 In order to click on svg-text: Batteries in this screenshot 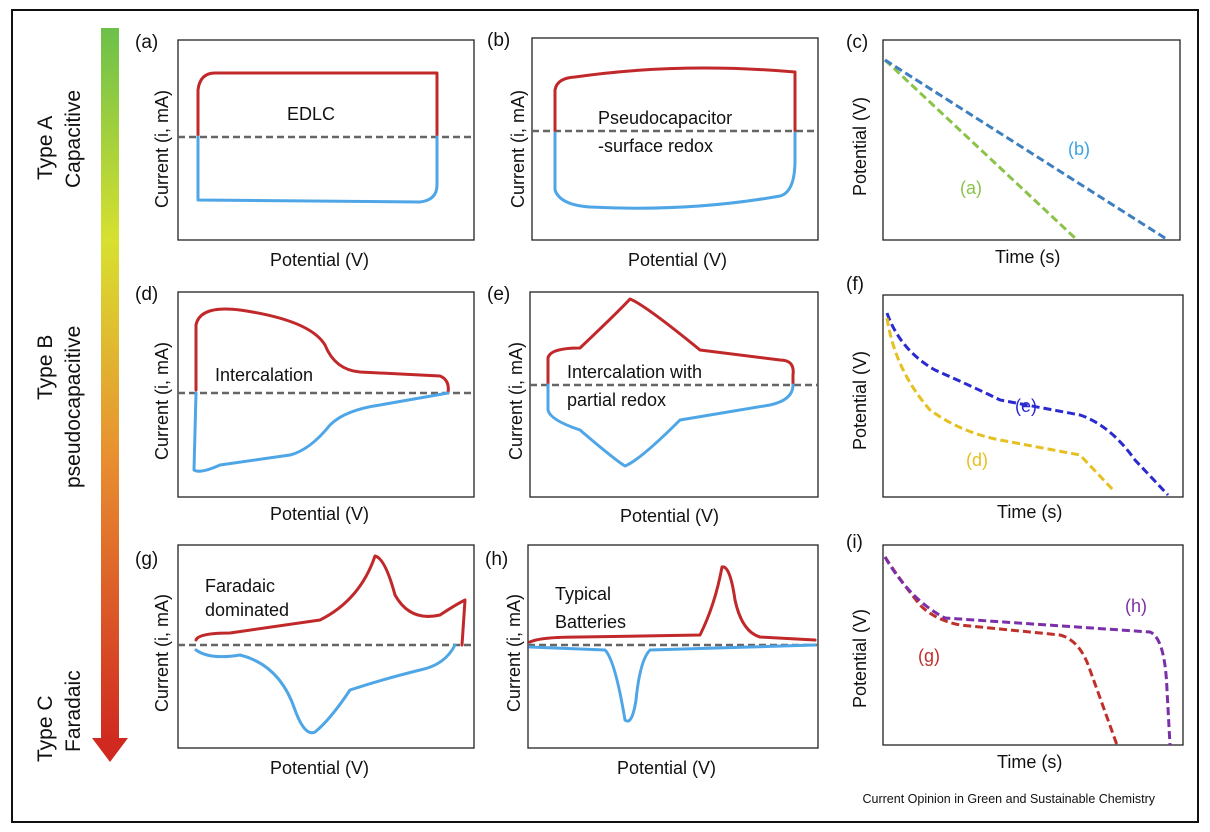, I will do `click(590, 622)`.